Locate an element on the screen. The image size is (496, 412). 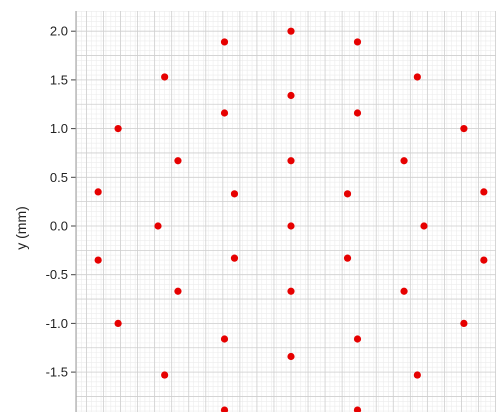
y-tick-label: 0.0 is located at coordinates (59, 226).